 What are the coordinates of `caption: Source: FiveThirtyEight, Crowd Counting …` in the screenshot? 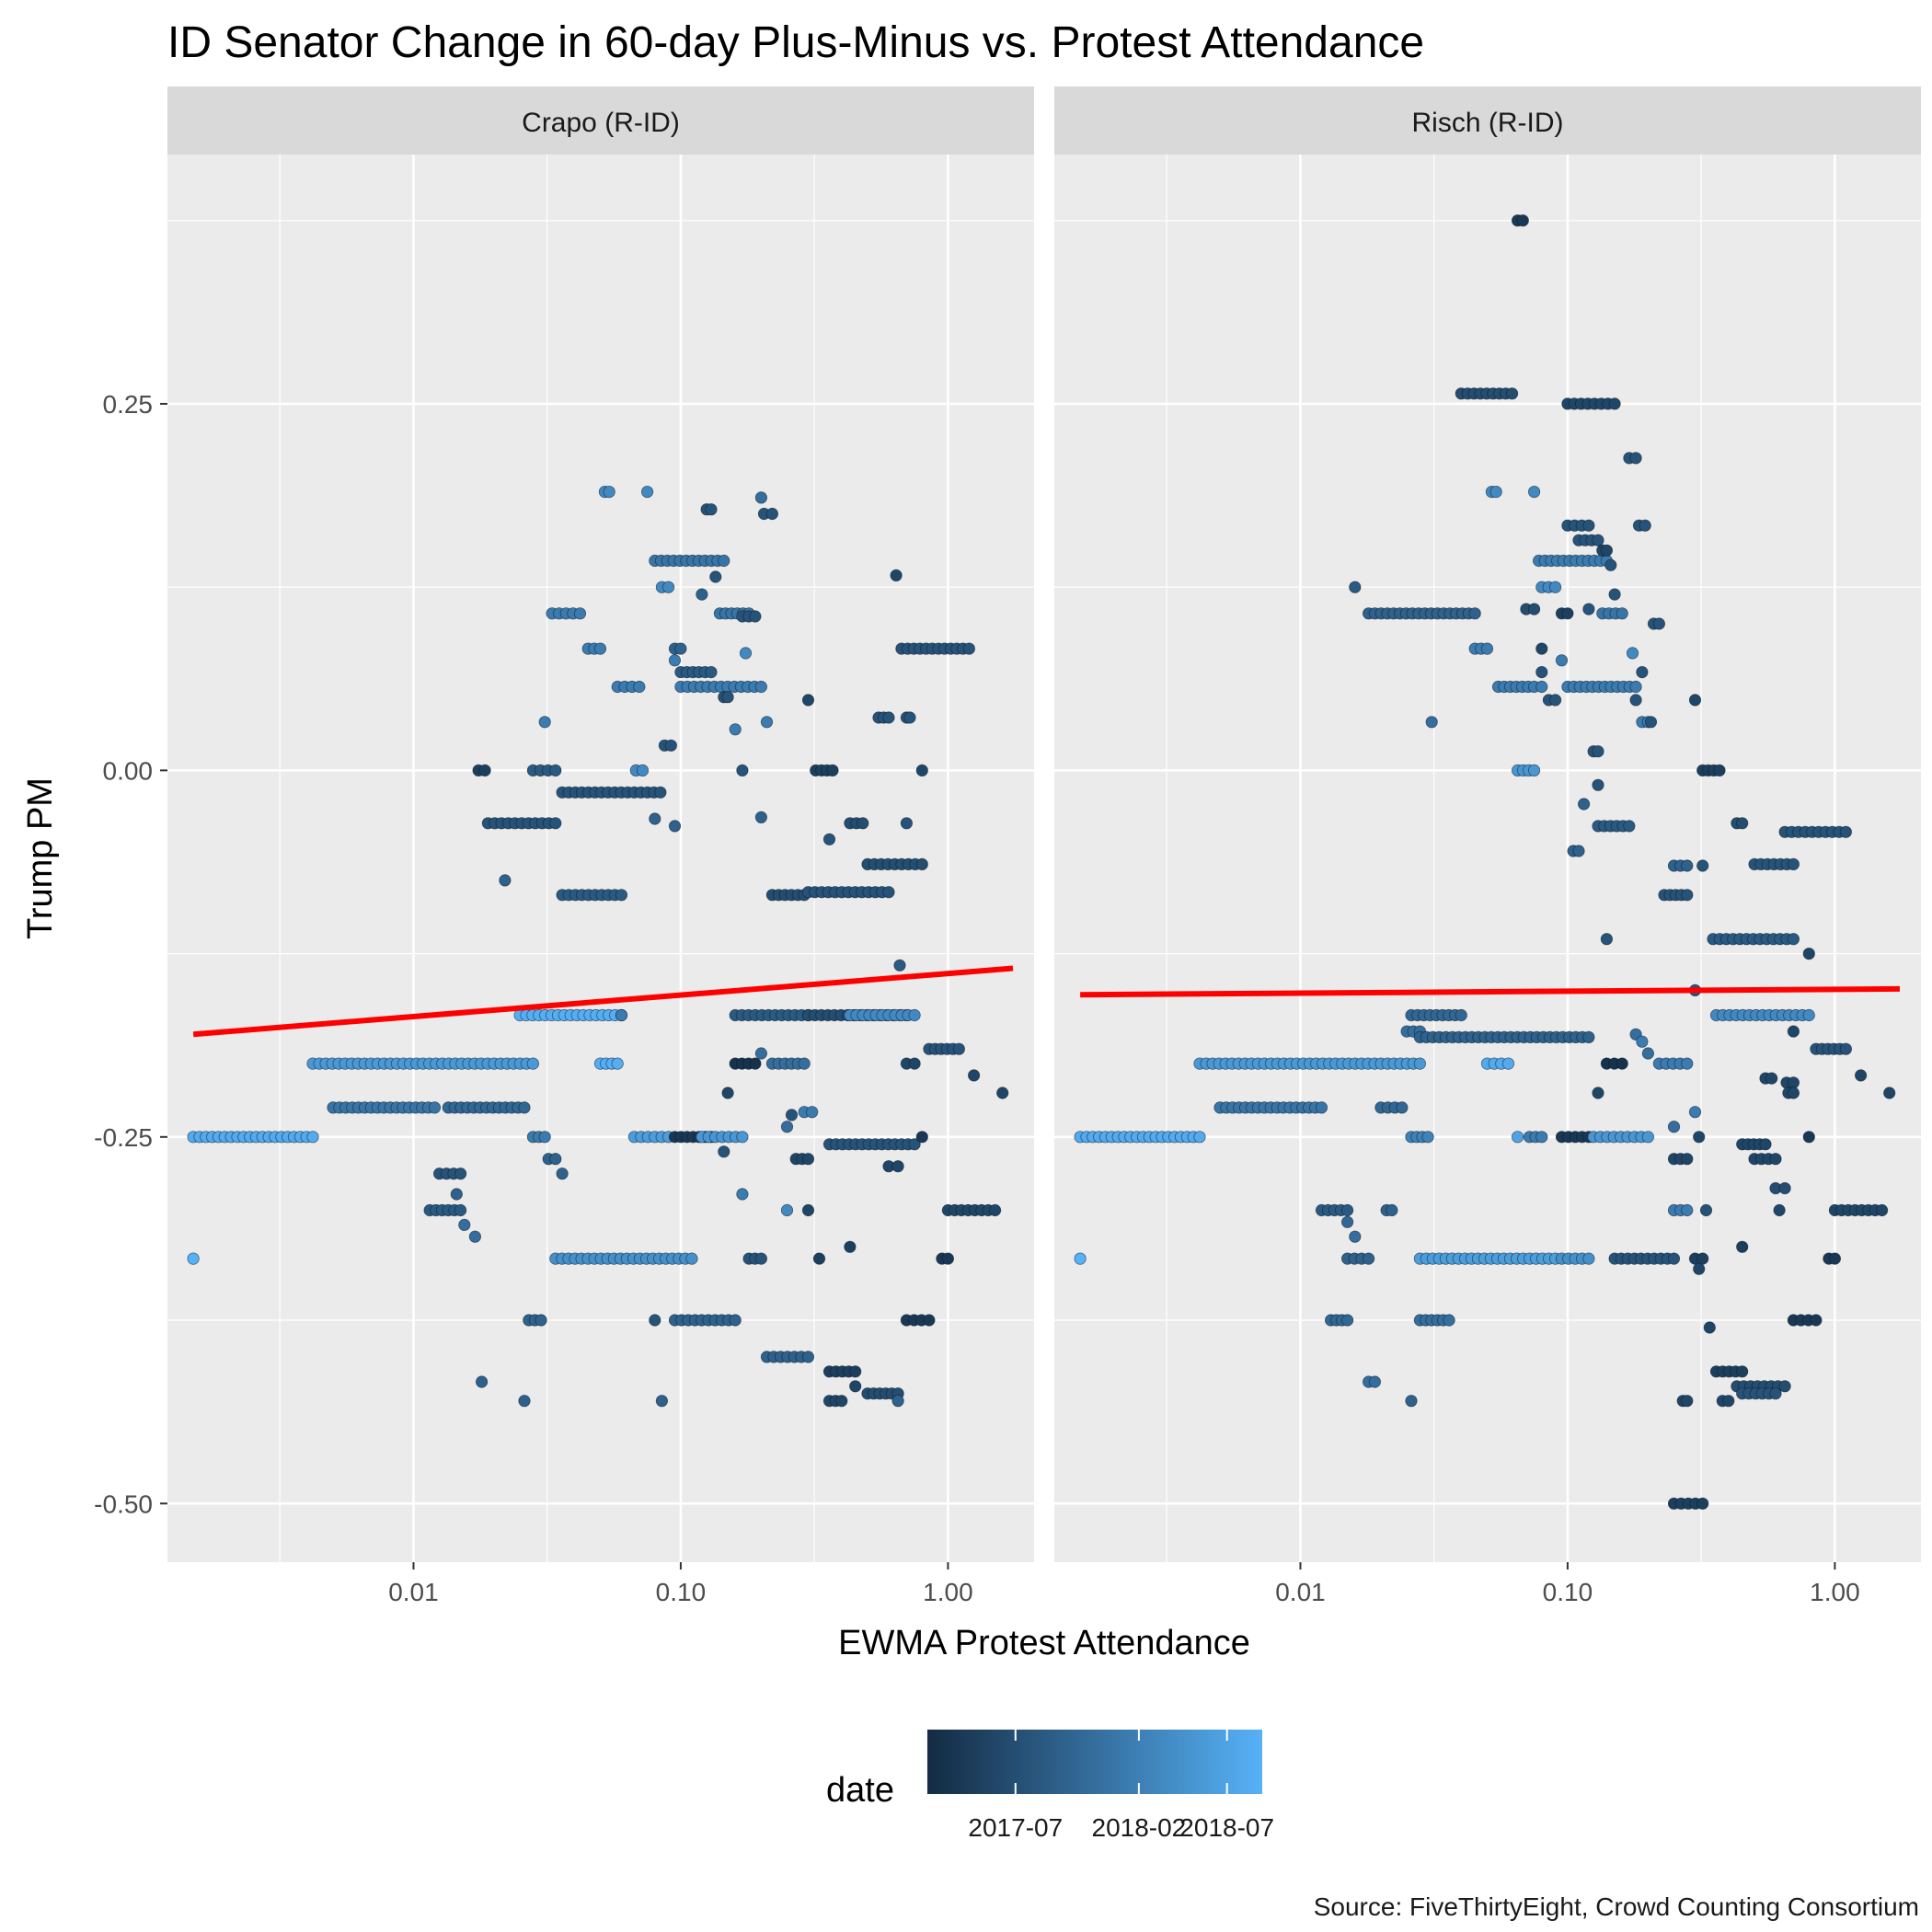 It's located at (1616, 1906).